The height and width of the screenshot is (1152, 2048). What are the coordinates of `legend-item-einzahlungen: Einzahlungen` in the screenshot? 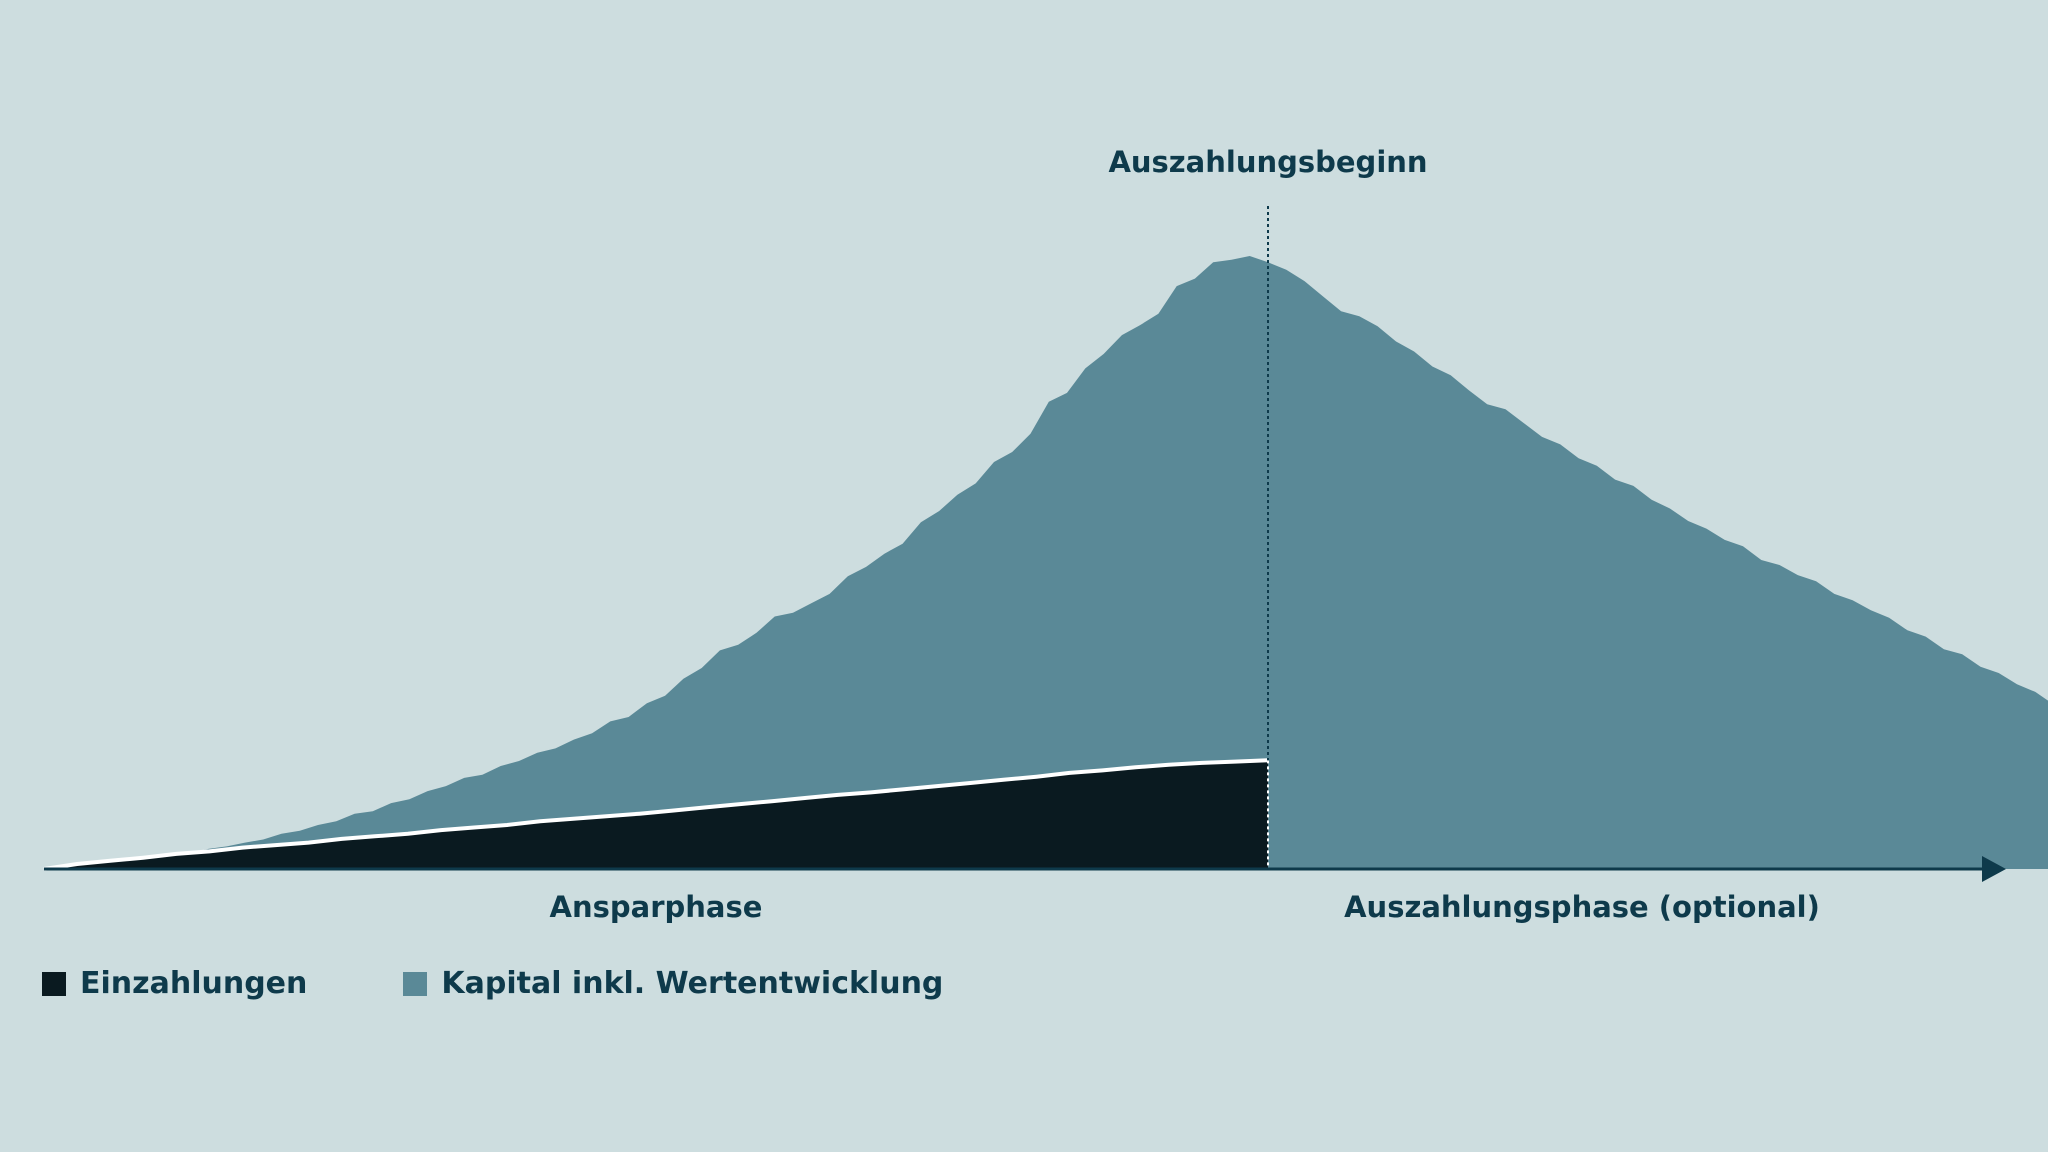 It's located at (174, 983).